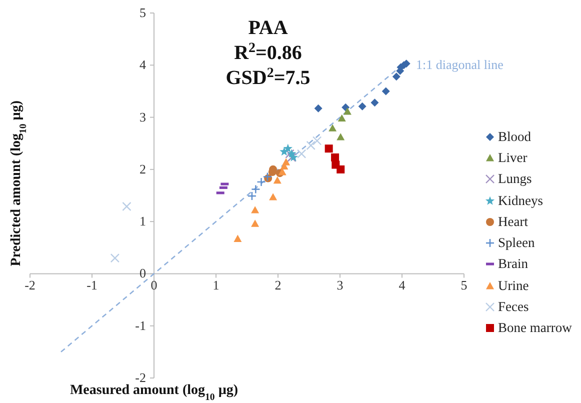 This screenshot has width=581, height=403. Describe the element at coordinates (515, 179) in the screenshot. I see `legend-label: Lungs` at that location.